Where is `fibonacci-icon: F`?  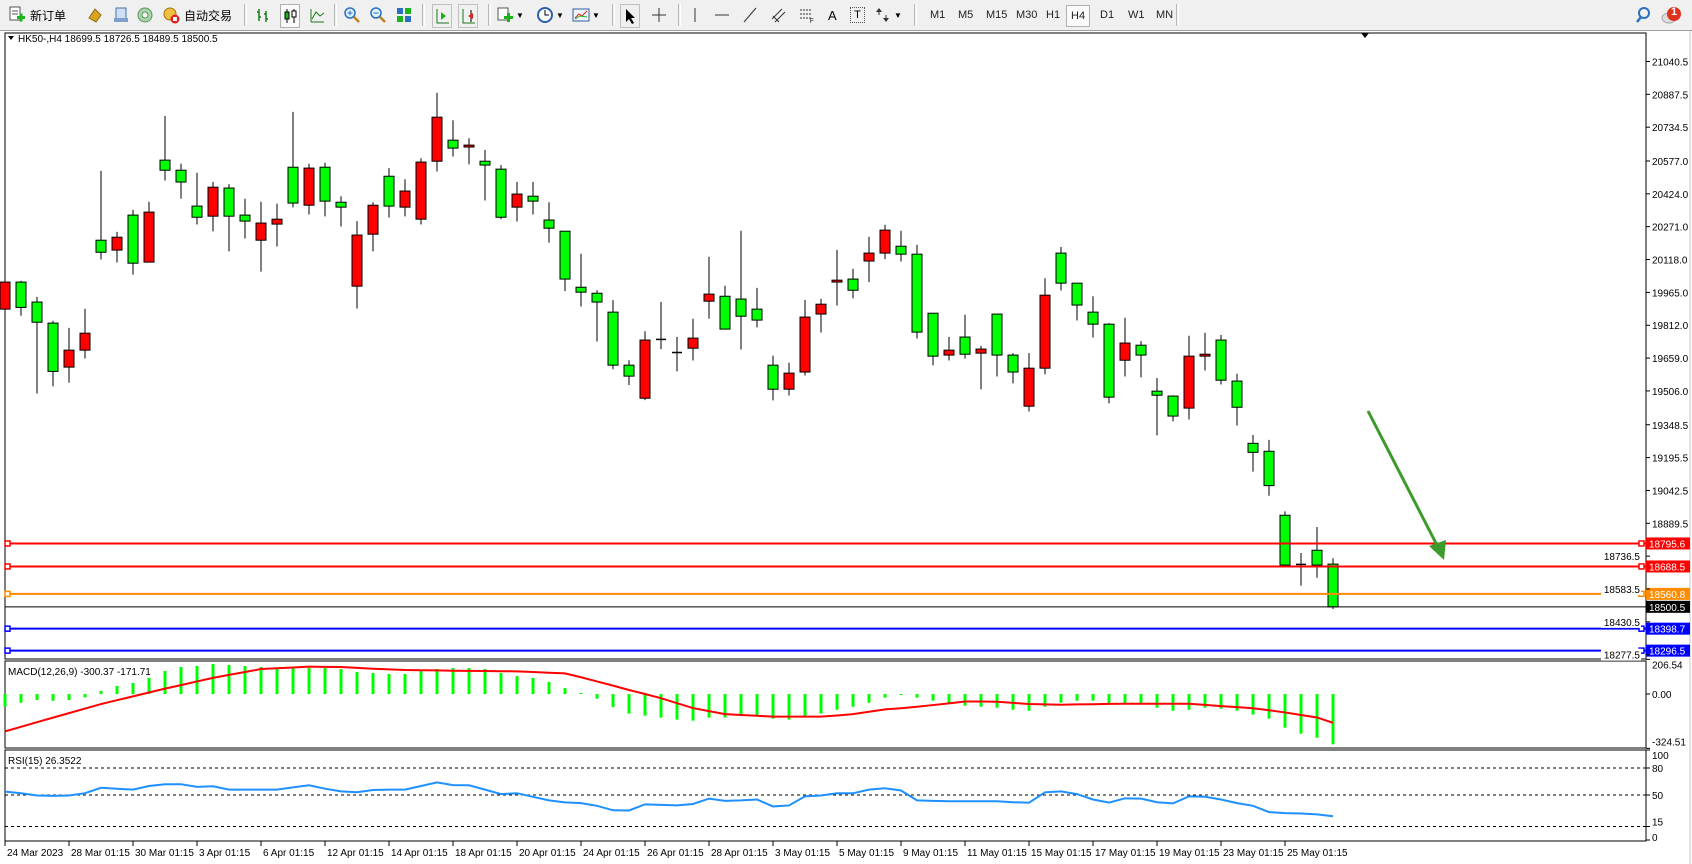 fibonacci-icon: F is located at coordinates (807, 15).